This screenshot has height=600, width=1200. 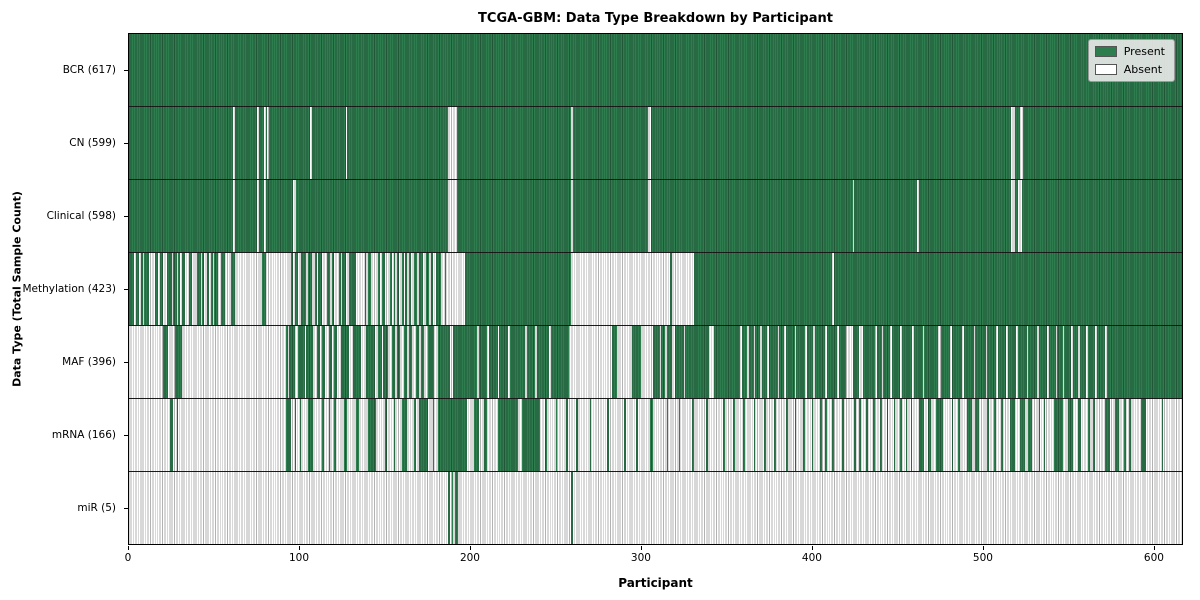 What do you see at coordinates (655, 508) in the screenshot?
I see `row-miR` at bounding box center [655, 508].